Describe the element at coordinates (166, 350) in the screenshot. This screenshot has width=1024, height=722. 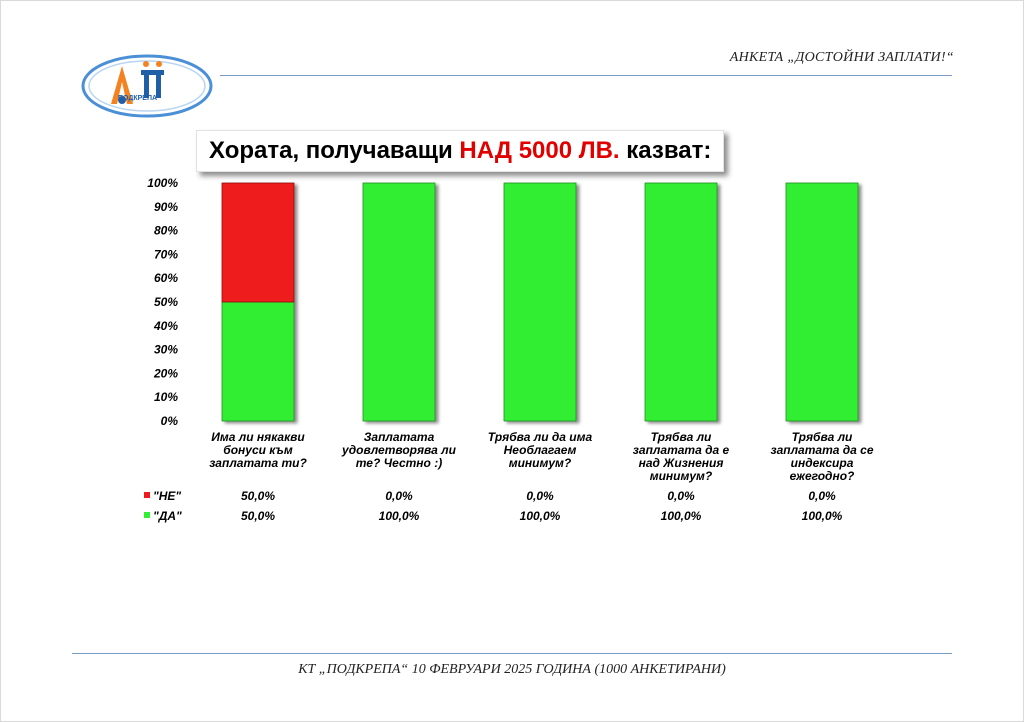
I see `y-tick-label: 30%` at that location.